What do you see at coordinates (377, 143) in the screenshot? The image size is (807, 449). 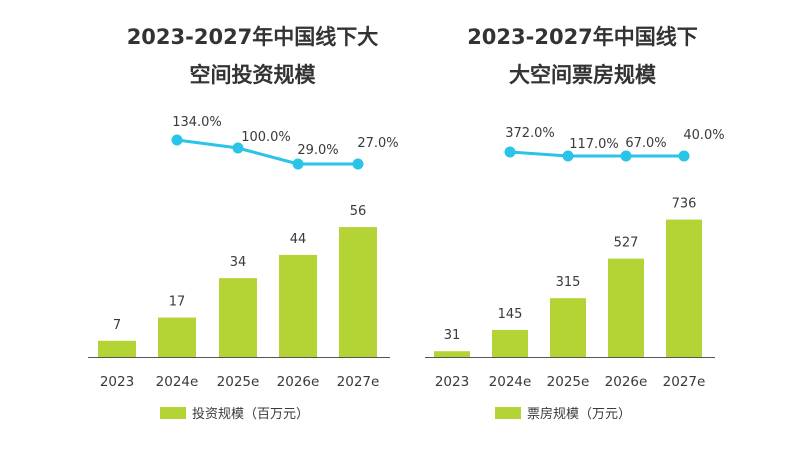 I see `investment-growth-label: 27.0%` at bounding box center [377, 143].